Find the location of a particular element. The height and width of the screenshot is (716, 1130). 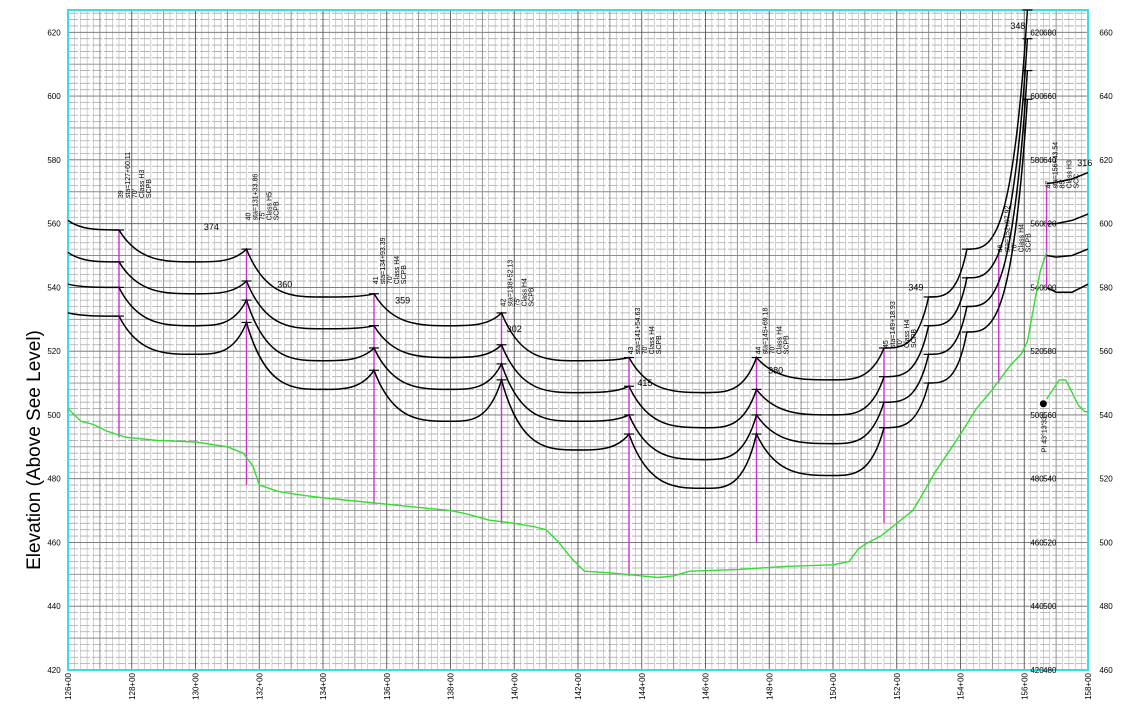

ground-profile-line is located at coordinates (1067, 396).